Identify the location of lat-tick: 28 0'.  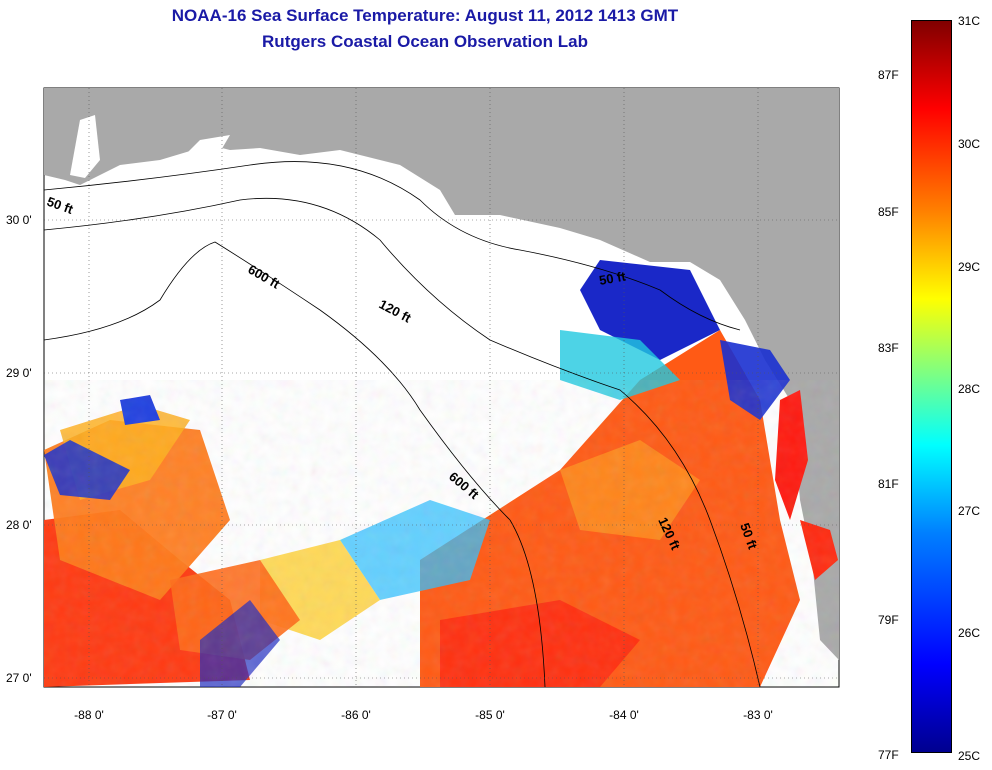
(19, 525).